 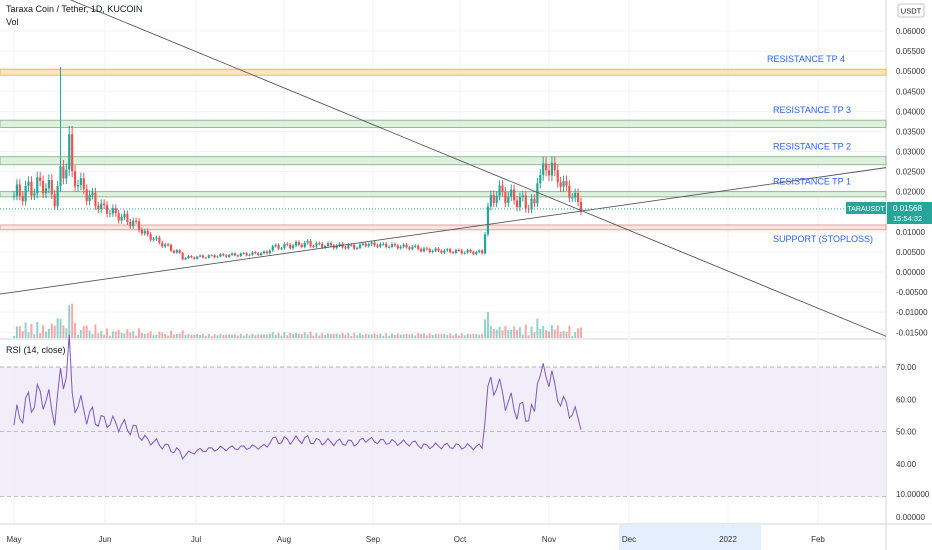 I want to click on time-label: Aug, so click(x=284, y=539).